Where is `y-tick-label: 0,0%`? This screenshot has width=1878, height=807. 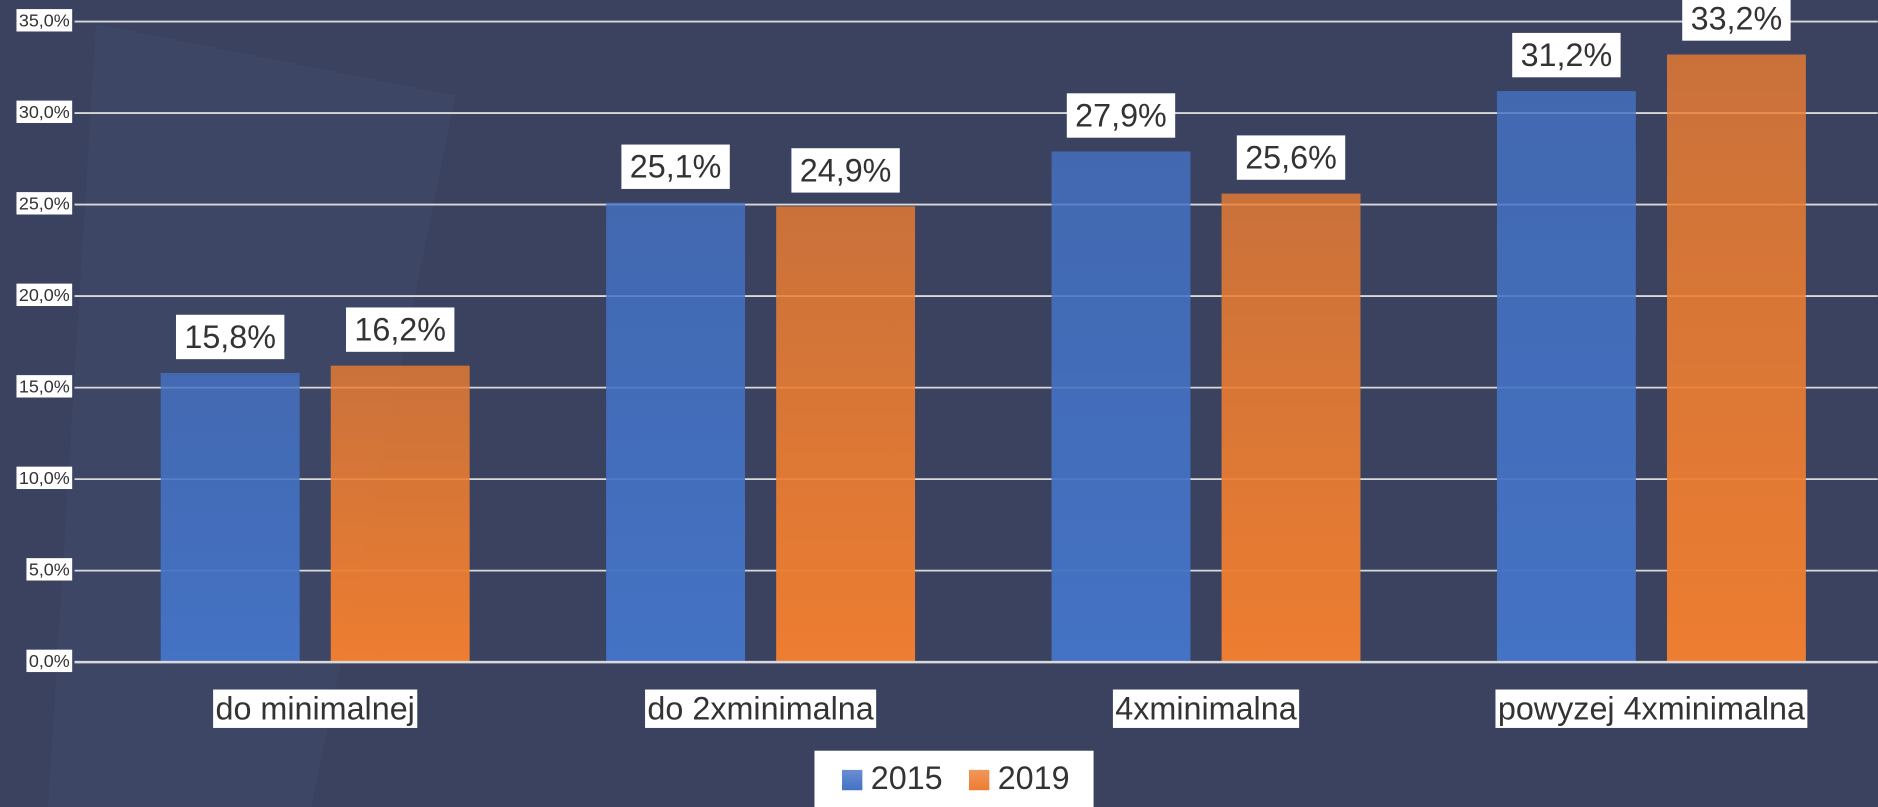
y-tick-label: 0,0% is located at coordinates (49, 661).